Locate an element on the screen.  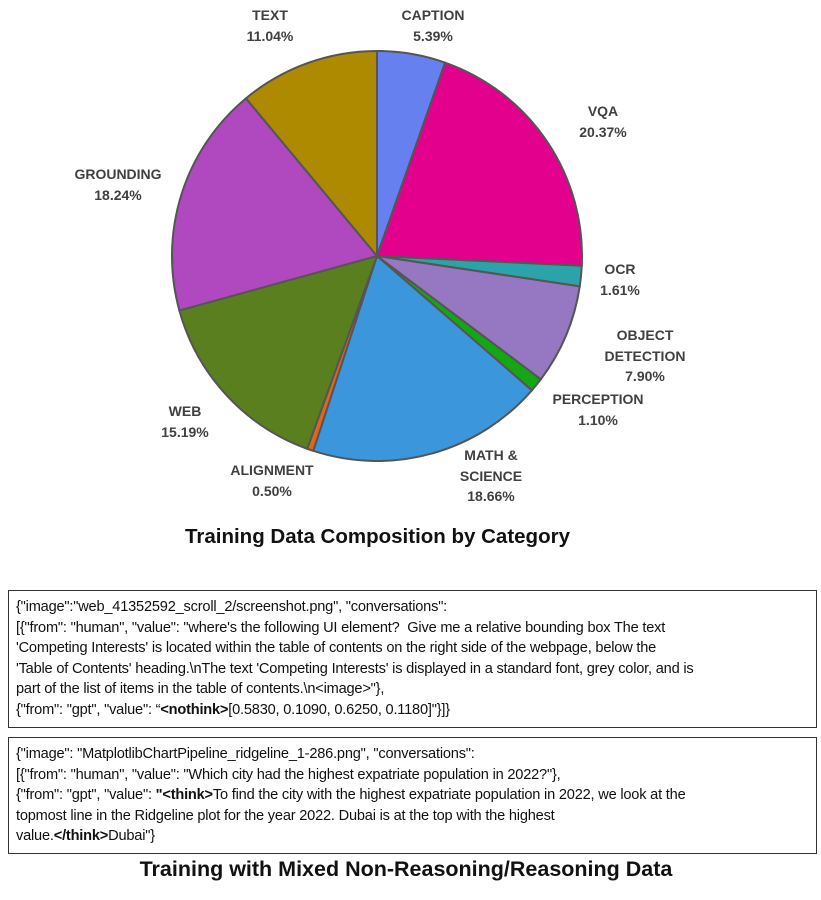
example-text: {"from": "gpt", "value": is located at coordinates (86, 795).